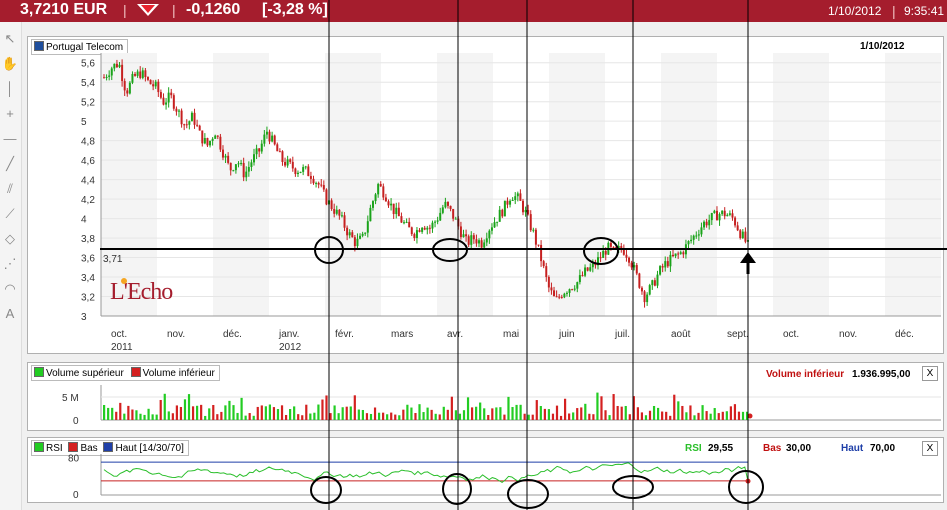 This screenshot has width=947, height=510. I want to click on horizontal-line-icon: —, so click(10, 138).